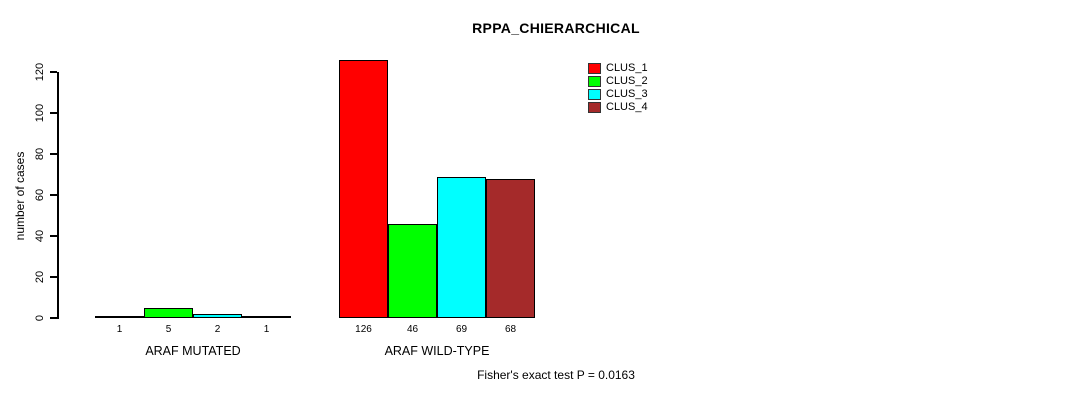  I want to click on bar-clus_1-wildtype, so click(363, 189).